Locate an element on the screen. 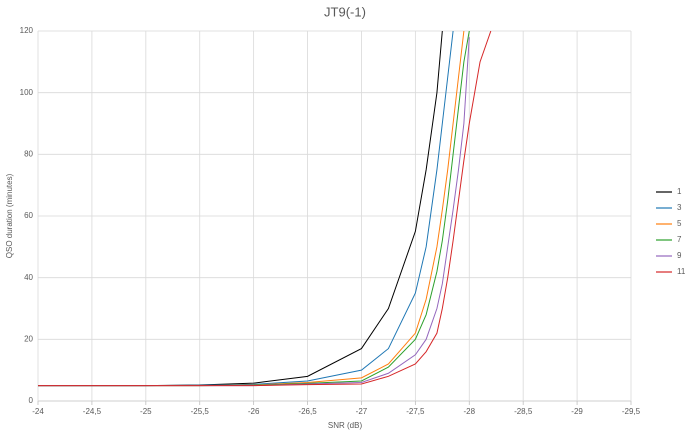  legend-label: 3 is located at coordinates (679, 207).